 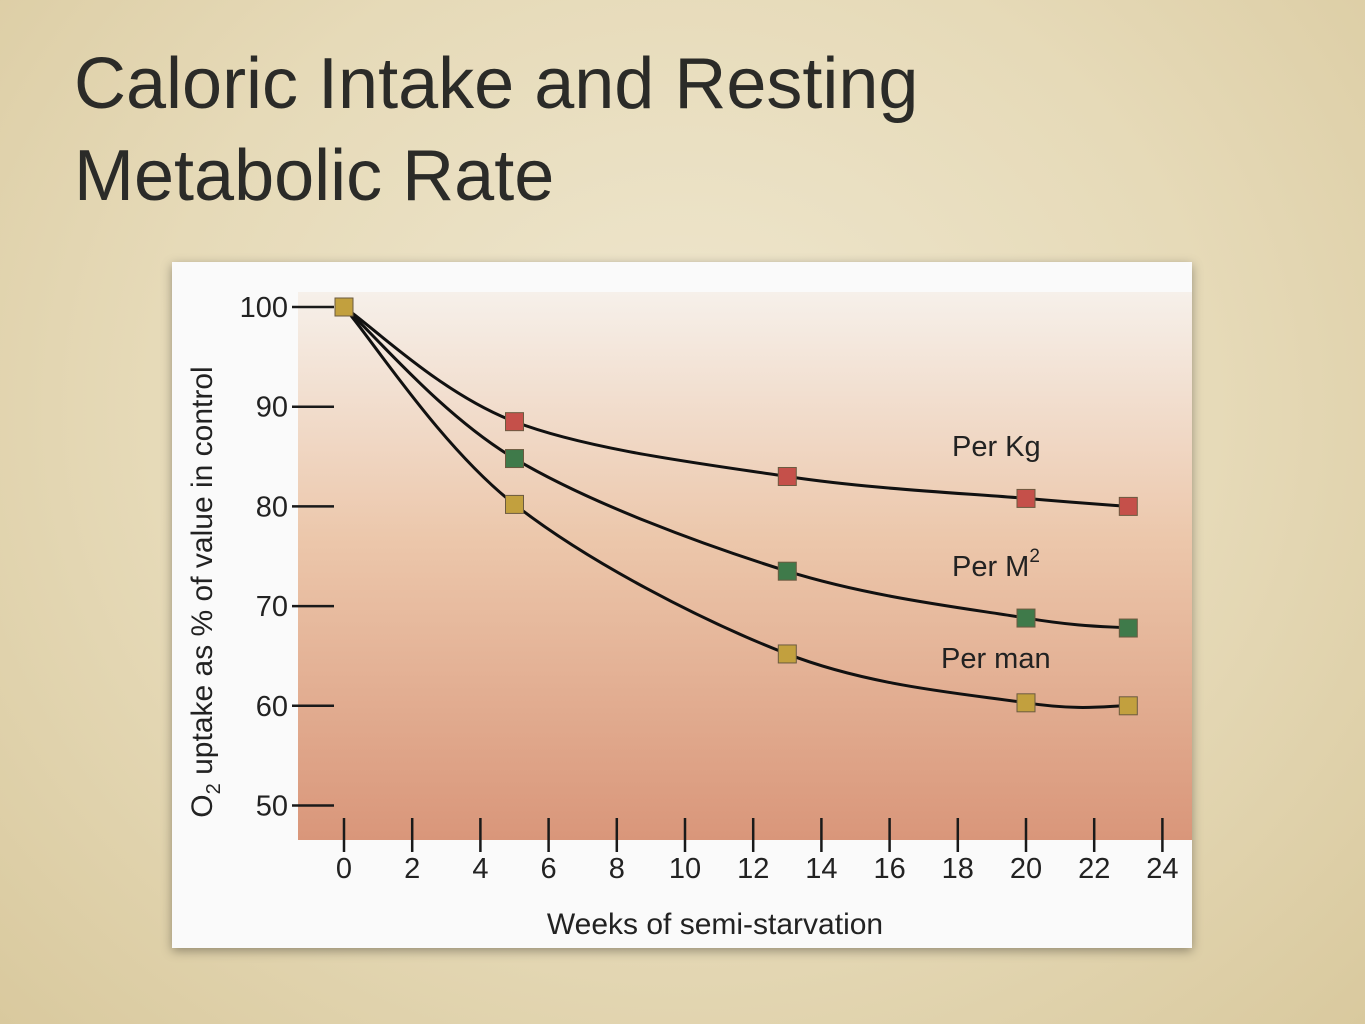 I want to click on x-tick-label-16: 16, so click(x=889, y=869).